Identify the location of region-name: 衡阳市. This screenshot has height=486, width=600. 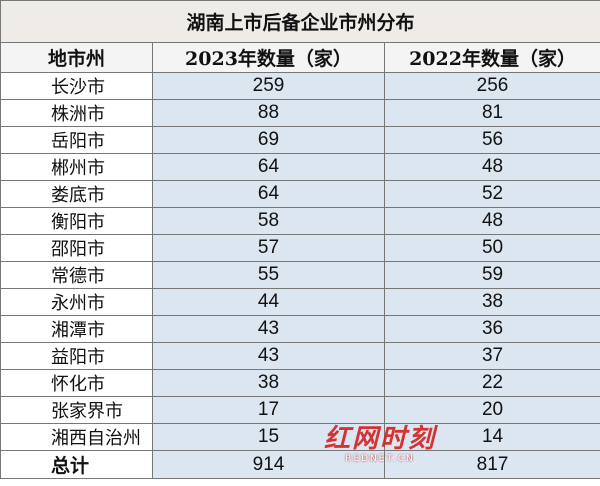
(76, 221).